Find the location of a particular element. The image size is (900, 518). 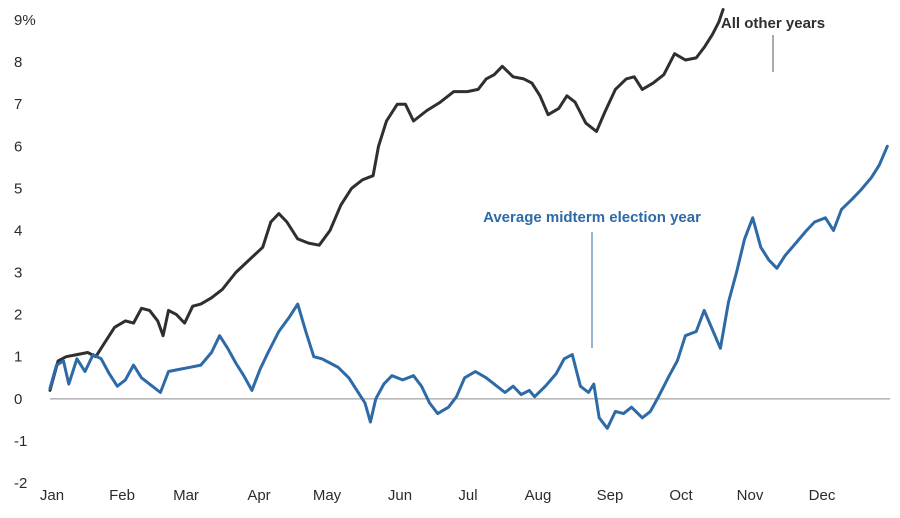

y-tick-label: 6 is located at coordinates (18, 146).